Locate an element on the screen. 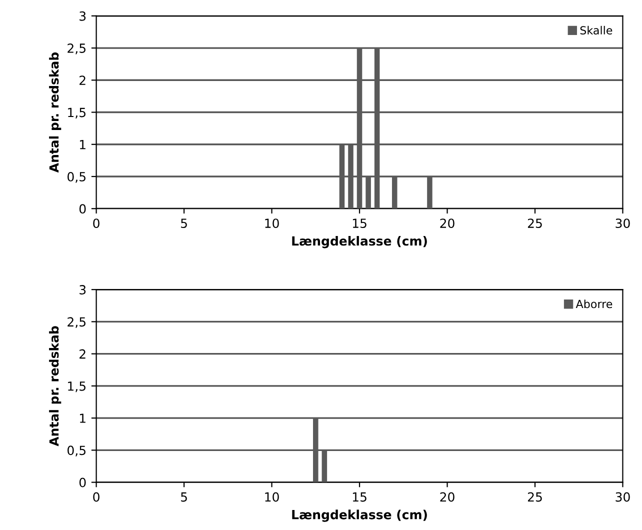 The height and width of the screenshot is (530, 642). legend-label: Aborre is located at coordinates (594, 304).